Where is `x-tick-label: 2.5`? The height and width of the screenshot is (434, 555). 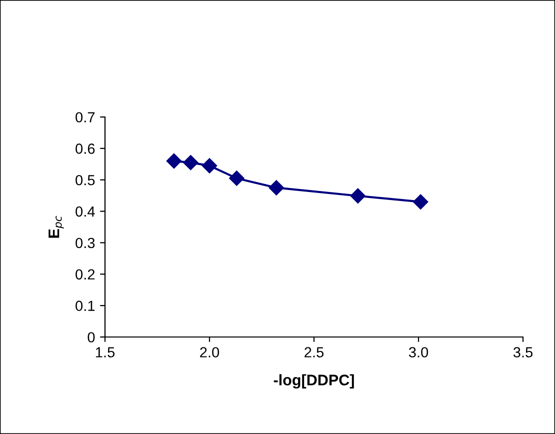
x-tick-label: 2.5 is located at coordinates (314, 352).